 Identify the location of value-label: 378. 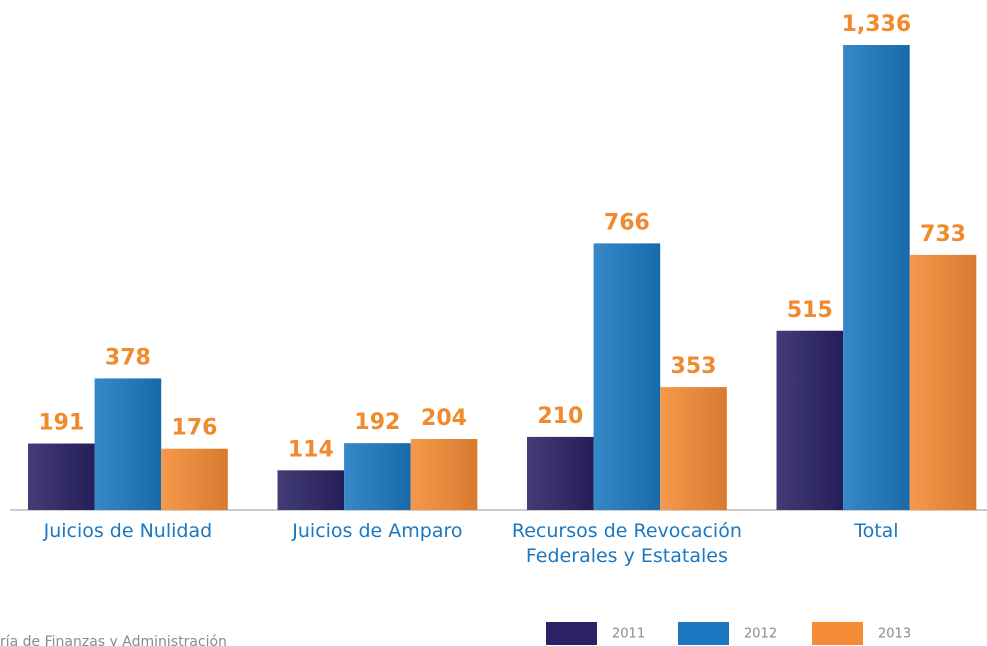
(128, 357).